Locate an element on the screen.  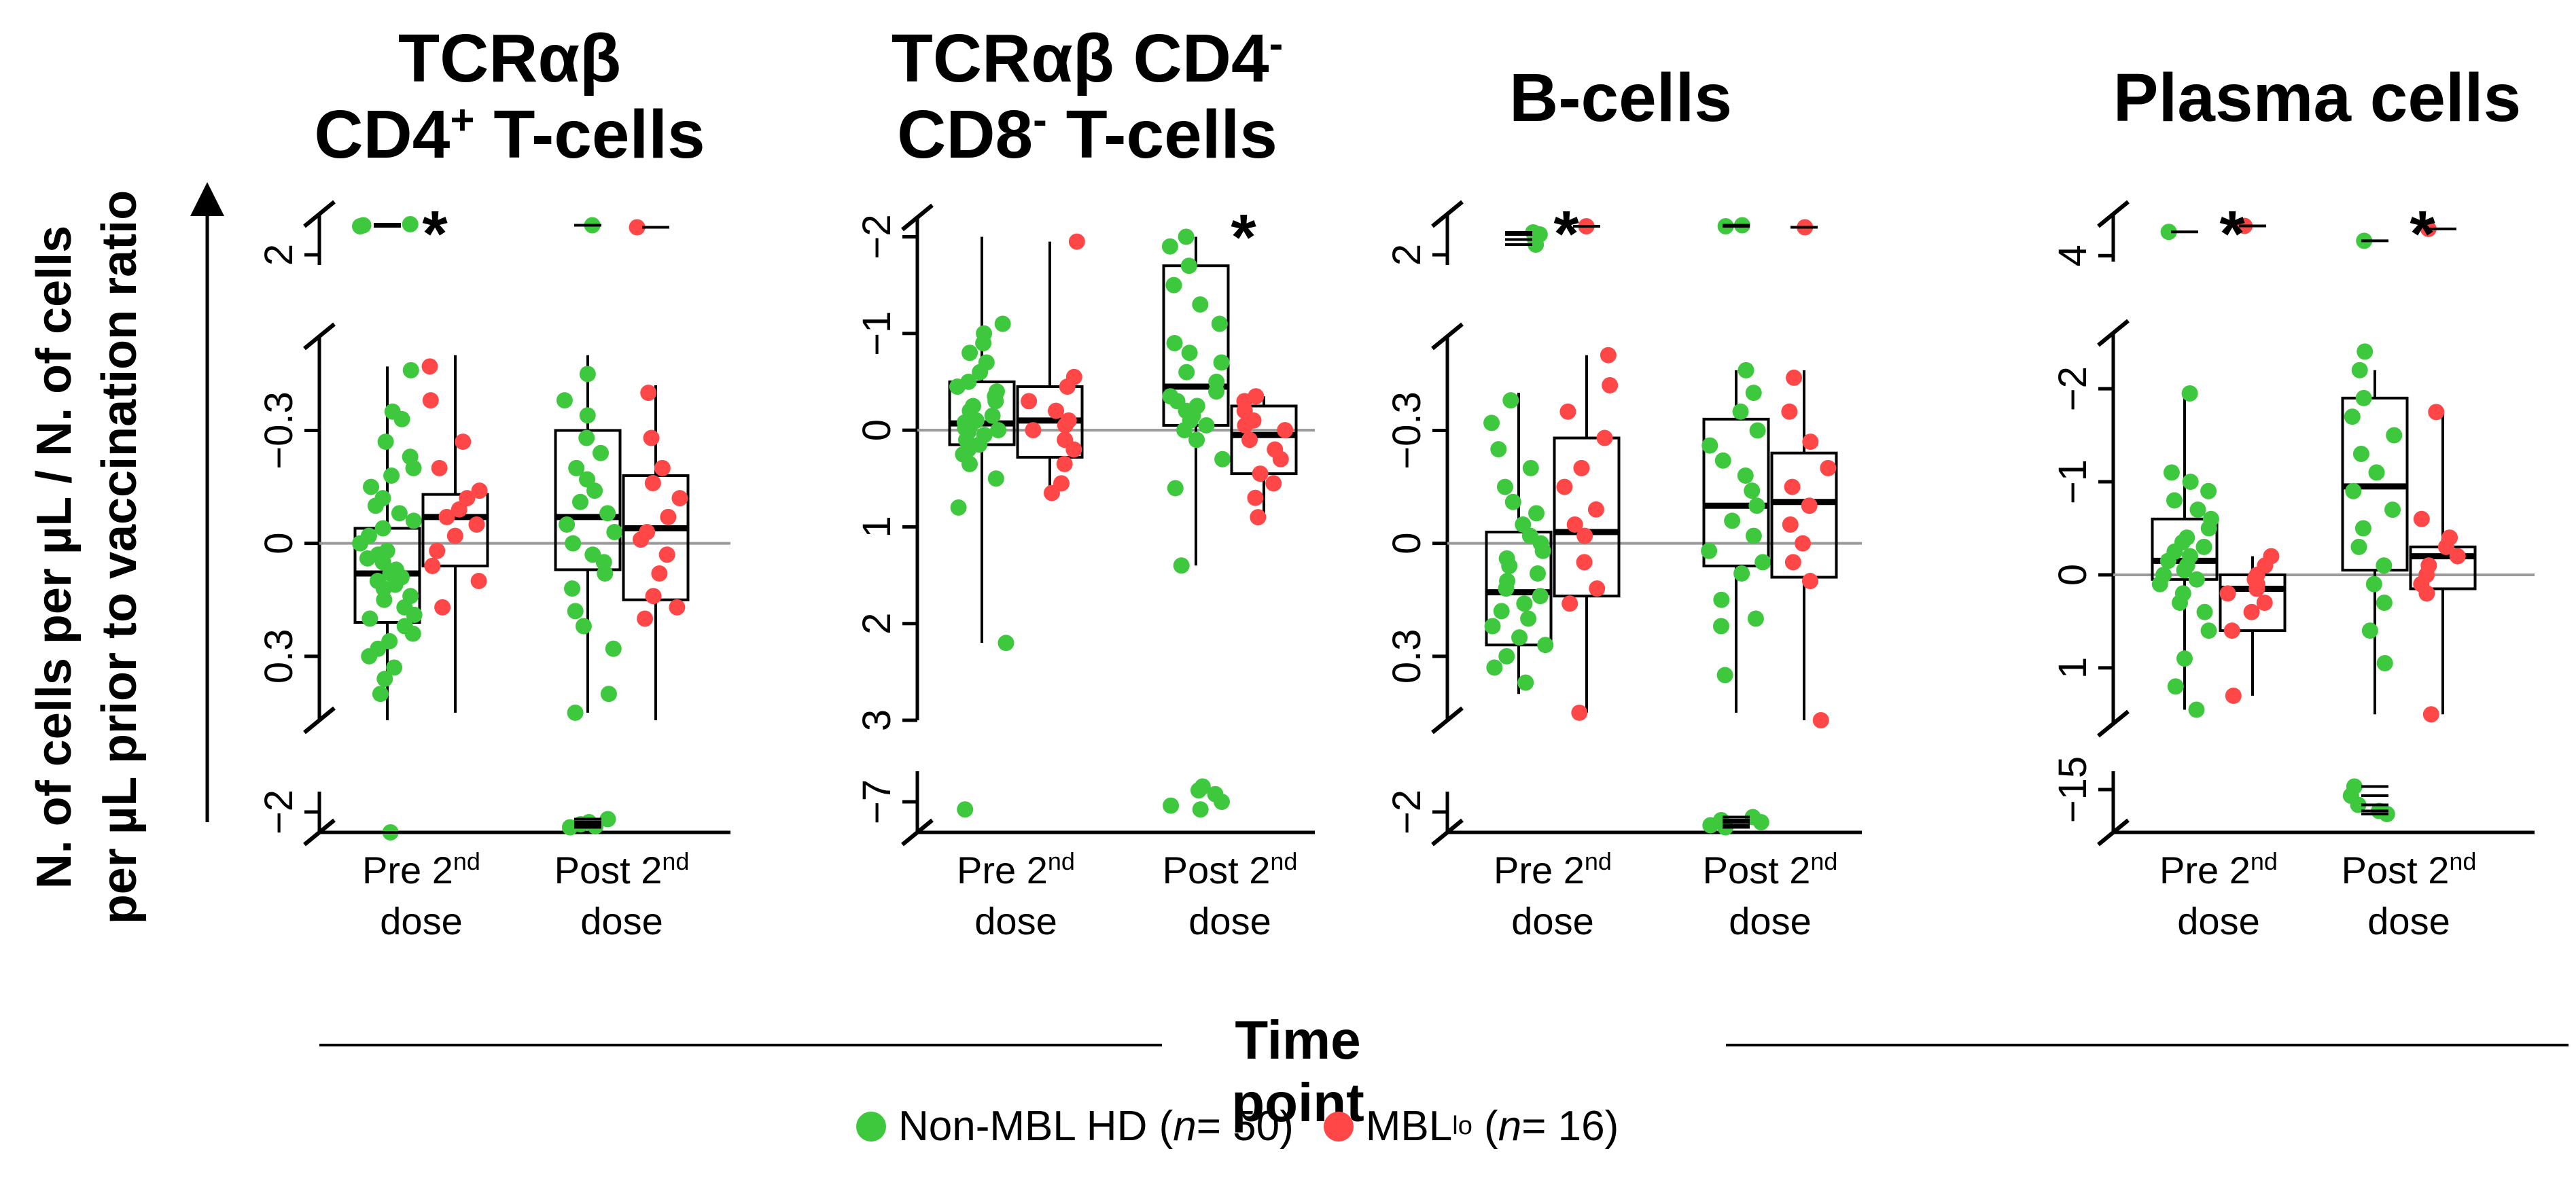
y-tick-label: 0.3 is located at coordinates (279, 656).